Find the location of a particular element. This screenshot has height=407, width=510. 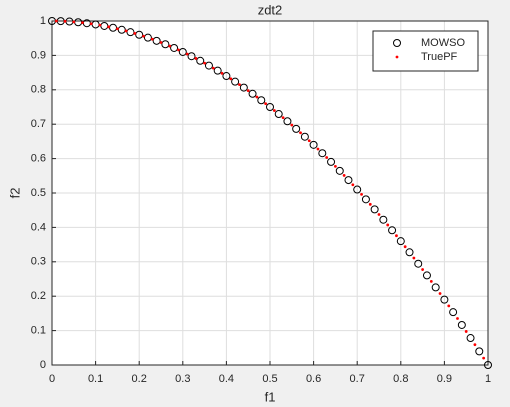

legend-label: MOWSO is located at coordinates (443, 43).